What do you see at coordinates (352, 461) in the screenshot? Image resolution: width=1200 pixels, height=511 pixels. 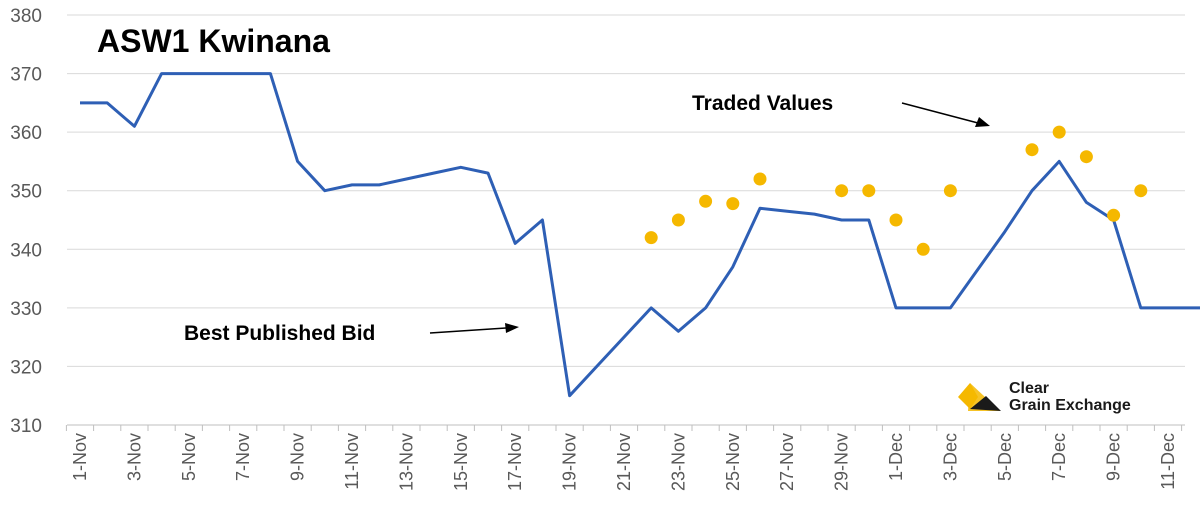 I see `x-tick-label: 11-Nov` at bounding box center [352, 461].